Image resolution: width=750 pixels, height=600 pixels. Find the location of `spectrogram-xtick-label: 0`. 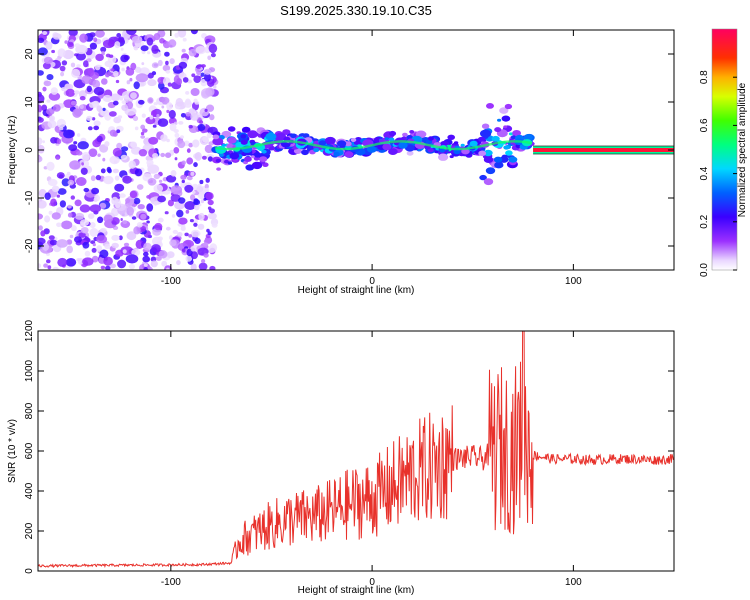

spectrogram-xtick-label: 0 is located at coordinates (372, 281).